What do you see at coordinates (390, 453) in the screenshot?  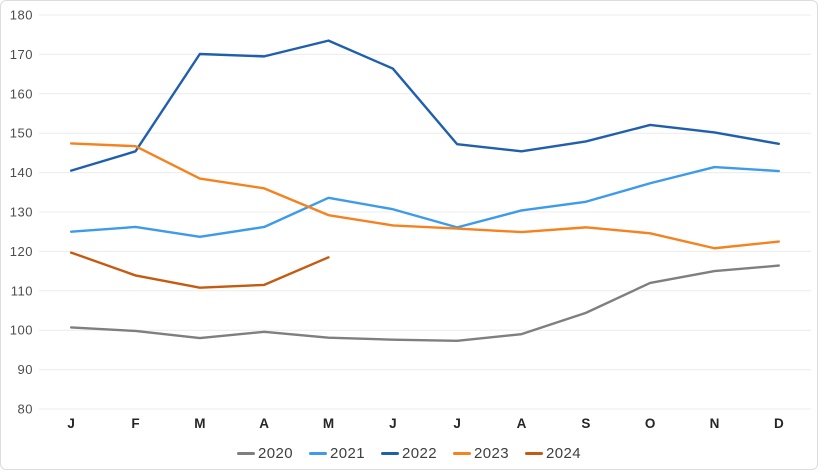 I see `legend-swatch-2022` at bounding box center [390, 453].